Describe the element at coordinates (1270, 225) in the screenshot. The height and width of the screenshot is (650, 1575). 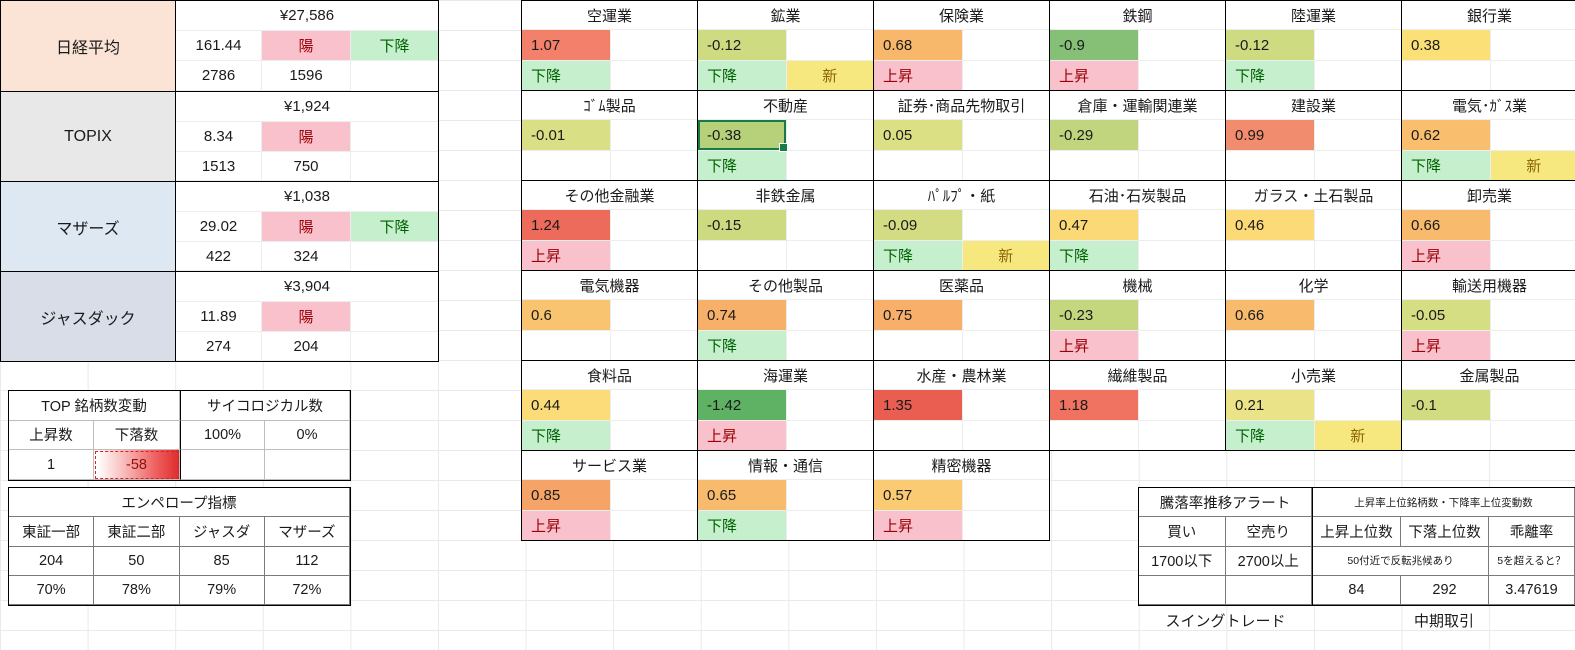
I see `sector-value-cell: 0.46` at that location.